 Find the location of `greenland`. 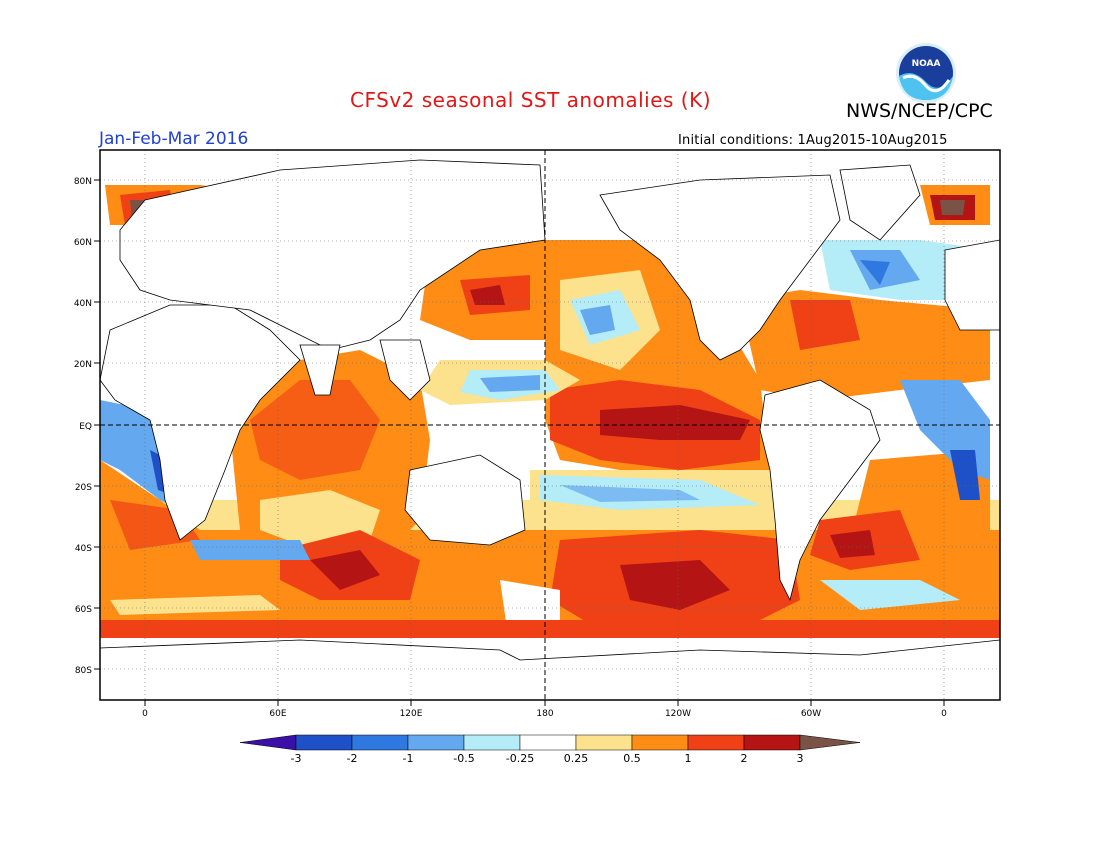

greenland is located at coordinates (880, 202).